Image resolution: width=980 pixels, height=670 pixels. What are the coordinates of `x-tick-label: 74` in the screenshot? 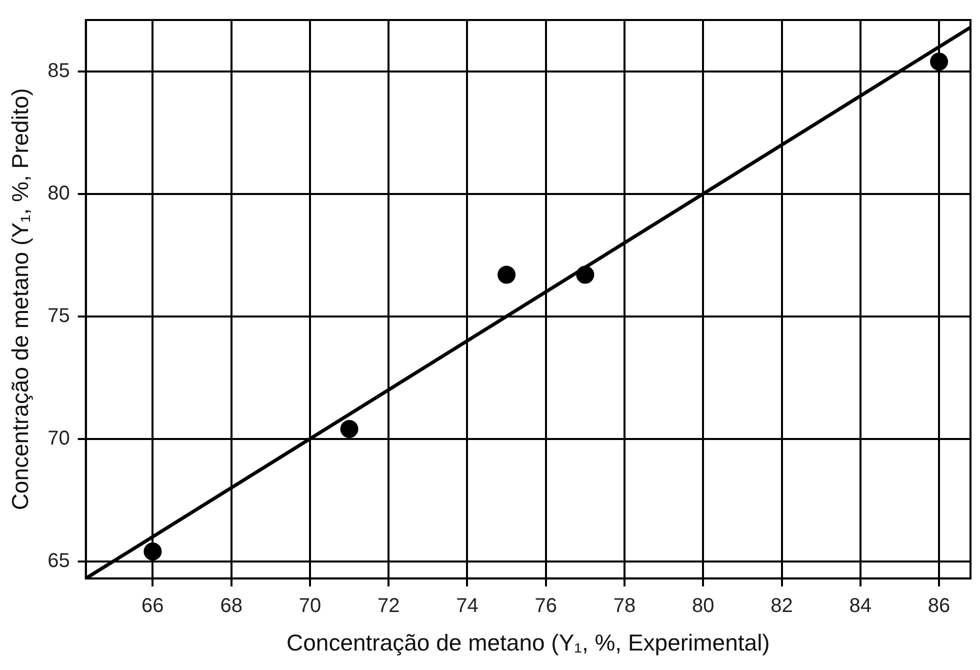 It's located at (467, 605).